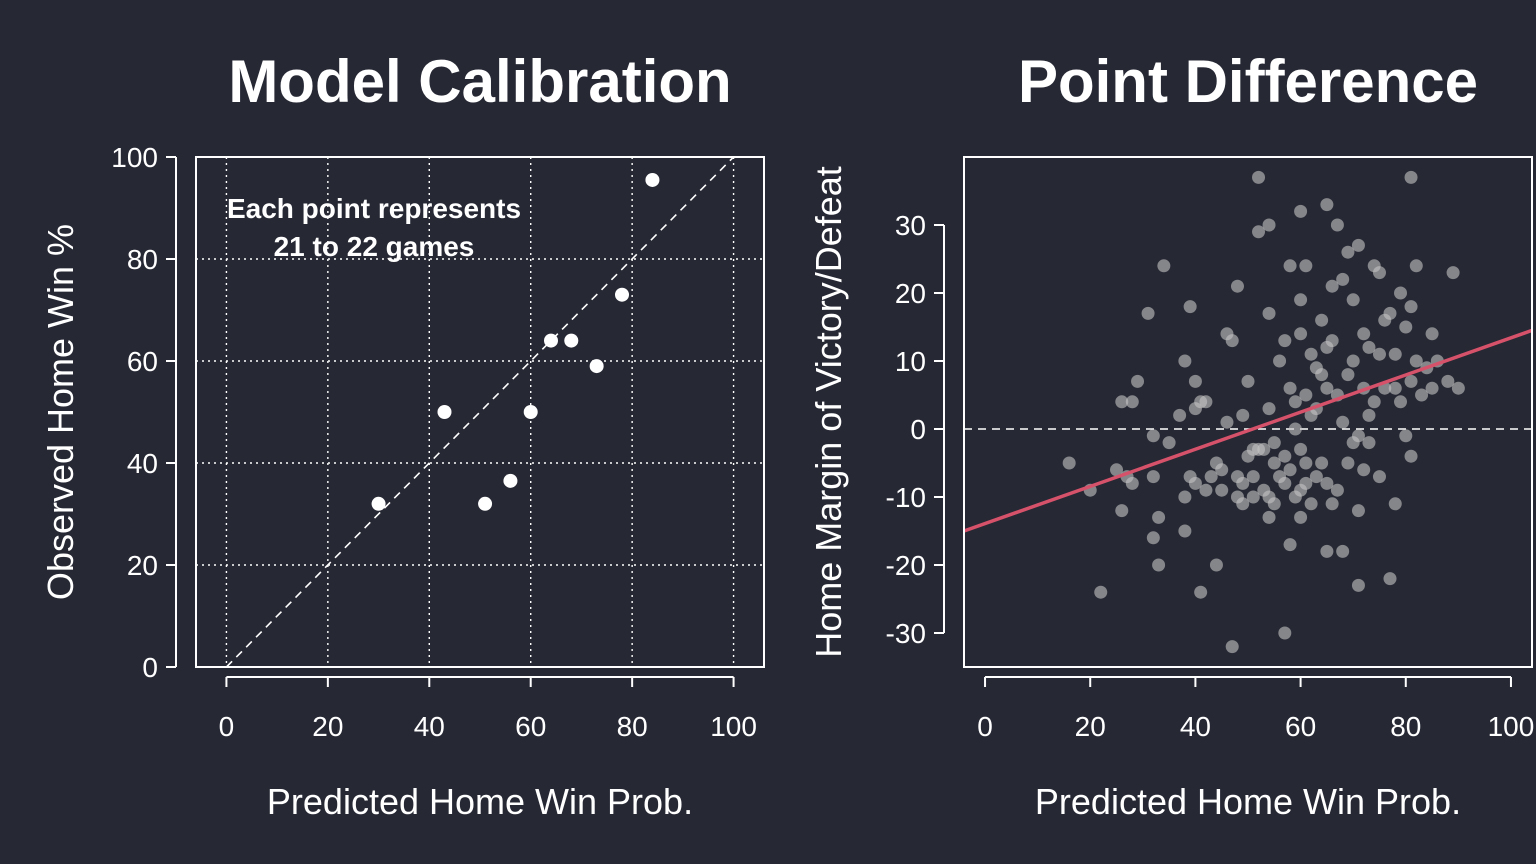 The height and width of the screenshot is (864, 1536). Describe the element at coordinates (906, 633) in the screenshot. I see `point-difference-y-tick-label: -30` at that location.